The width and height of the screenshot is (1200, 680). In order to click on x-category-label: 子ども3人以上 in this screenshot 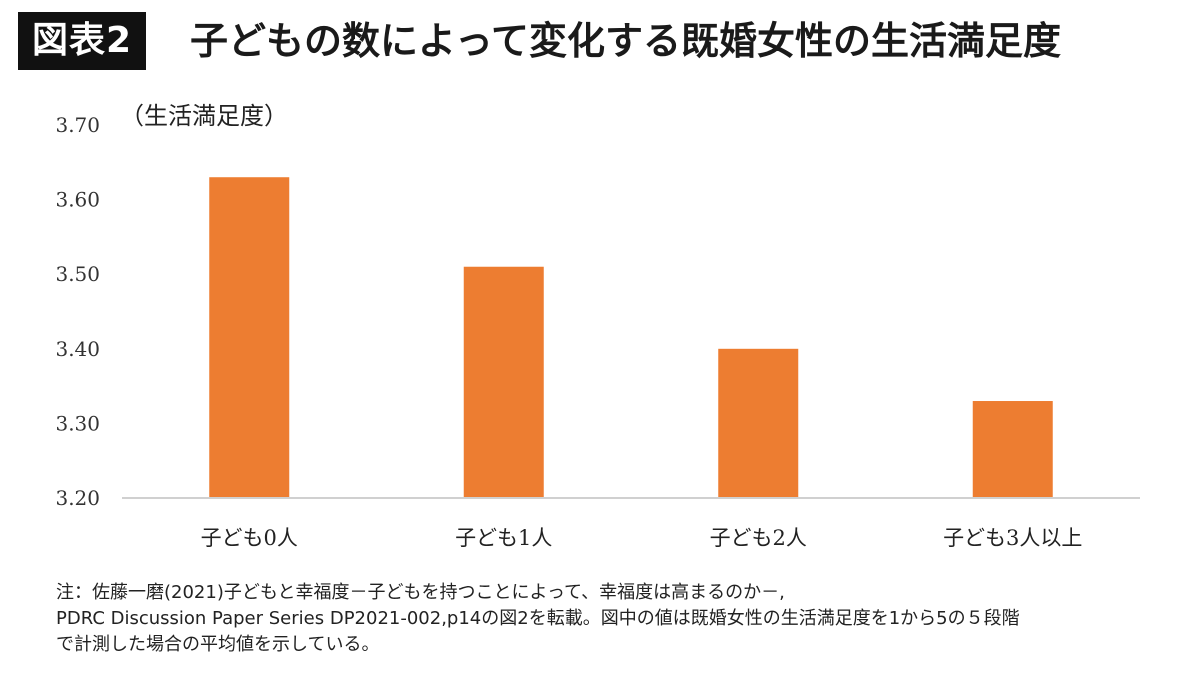, I will do `click(1012, 538)`.